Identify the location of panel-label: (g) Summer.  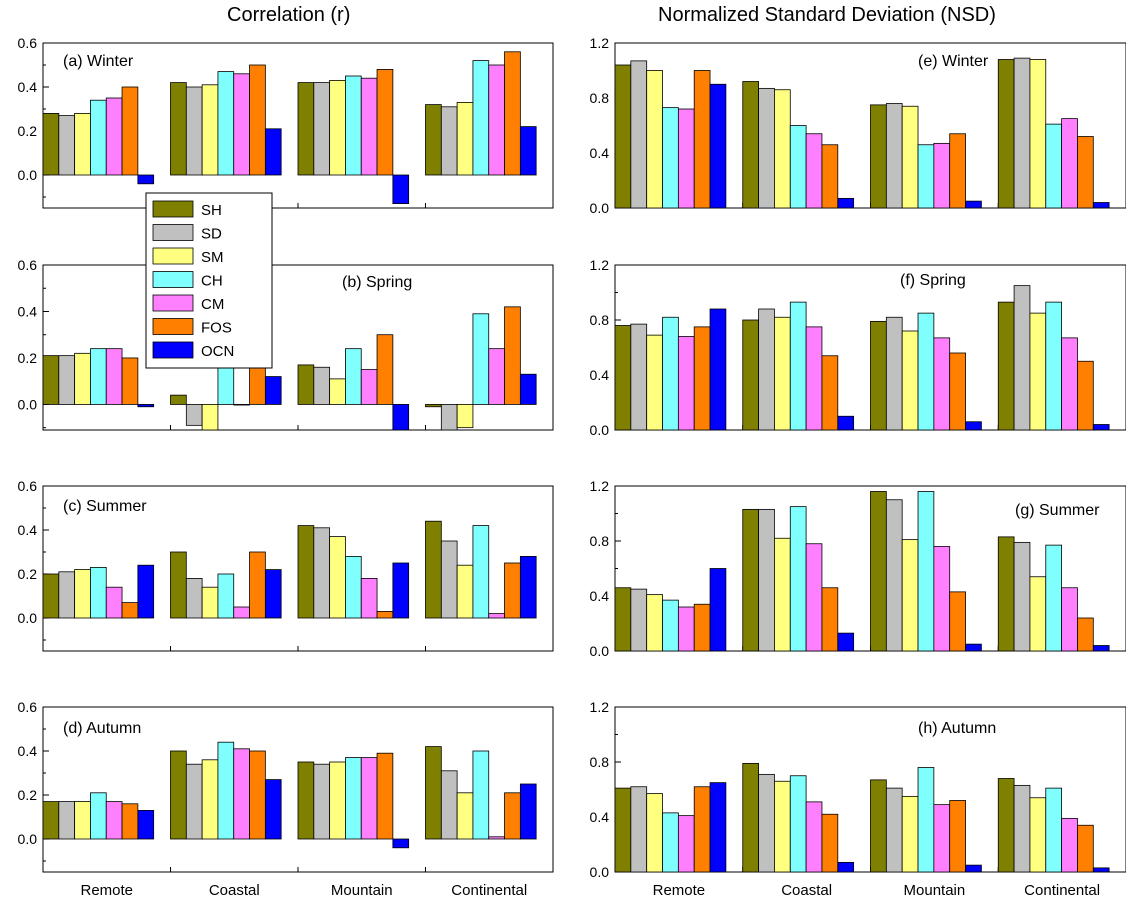
(1057, 510).